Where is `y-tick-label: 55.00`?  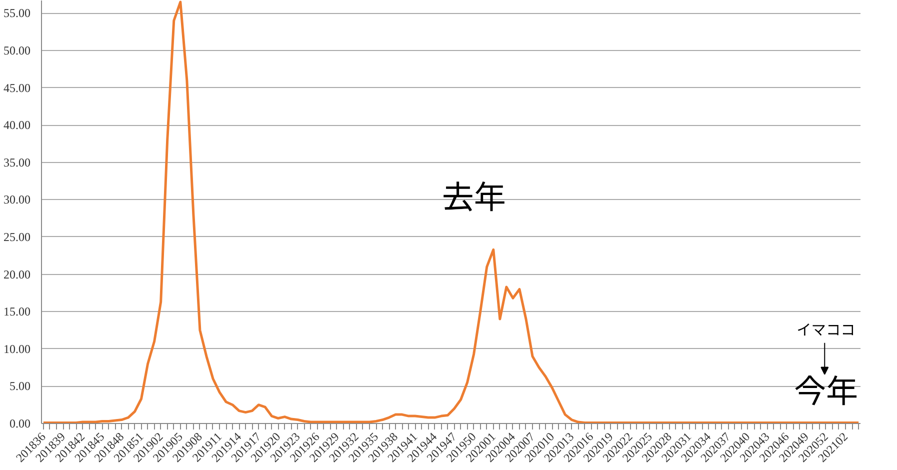
y-tick-label: 55.00 is located at coordinates (17, 13).